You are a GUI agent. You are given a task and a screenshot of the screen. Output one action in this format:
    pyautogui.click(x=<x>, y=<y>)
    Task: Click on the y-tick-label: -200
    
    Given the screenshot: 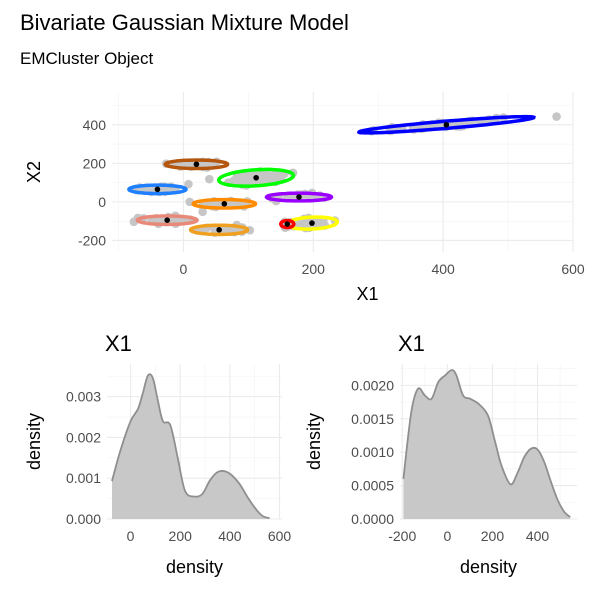 What is the action you would take?
    pyautogui.click(x=92, y=240)
    